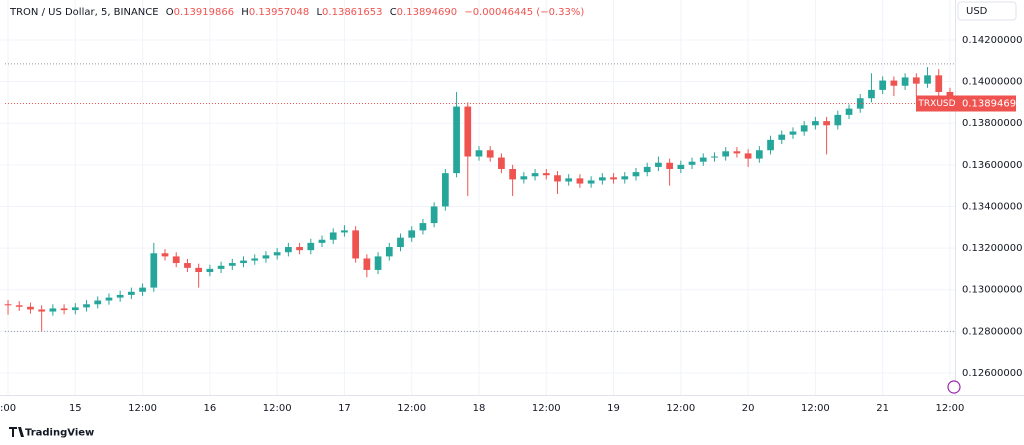  What do you see at coordinates (992, 40) in the screenshot?
I see `y-tick-label: 0.14200000` at bounding box center [992, 40].